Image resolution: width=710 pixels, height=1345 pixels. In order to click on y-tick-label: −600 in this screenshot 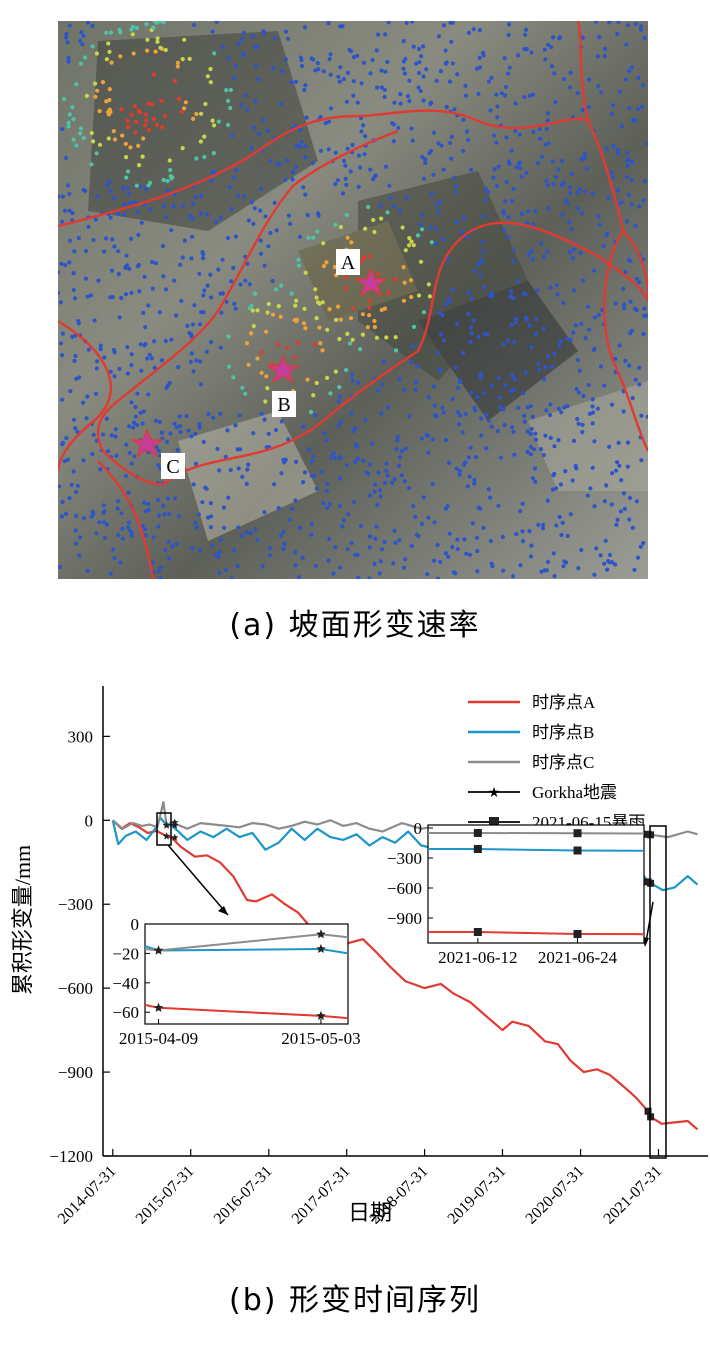, I will do `click(75, 988)`.